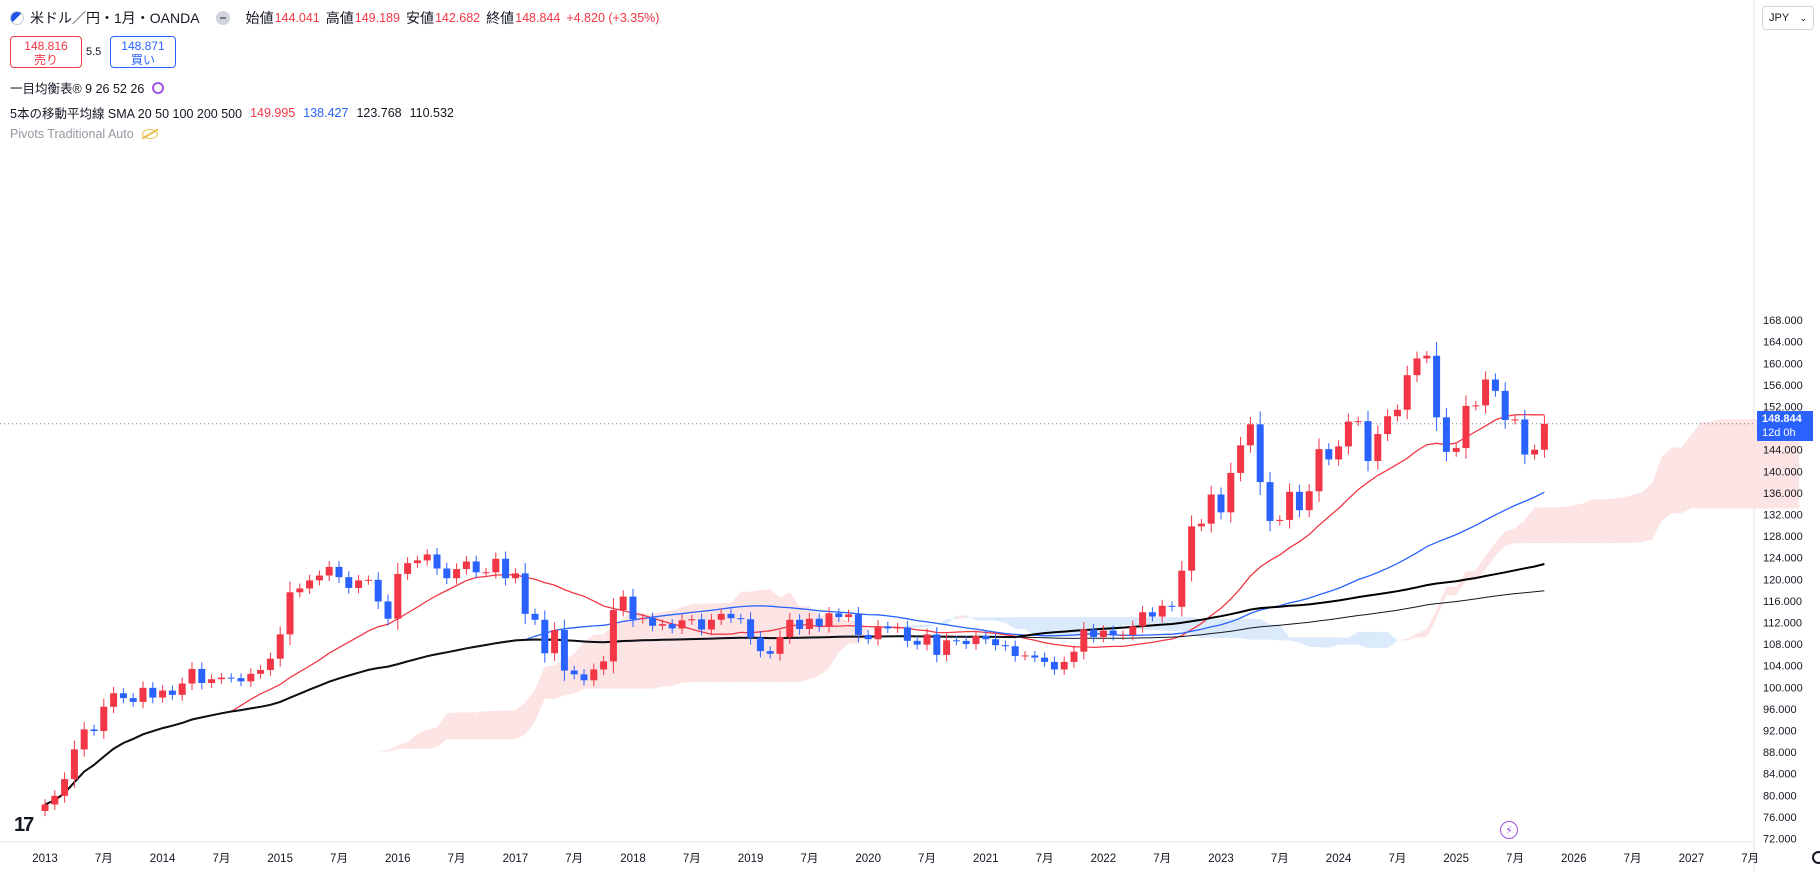 The image size is (1820, 872). Describe the element at coordinates (1780, 732) in the screenshot. I see `y-tick-label: 92.000` at that location.